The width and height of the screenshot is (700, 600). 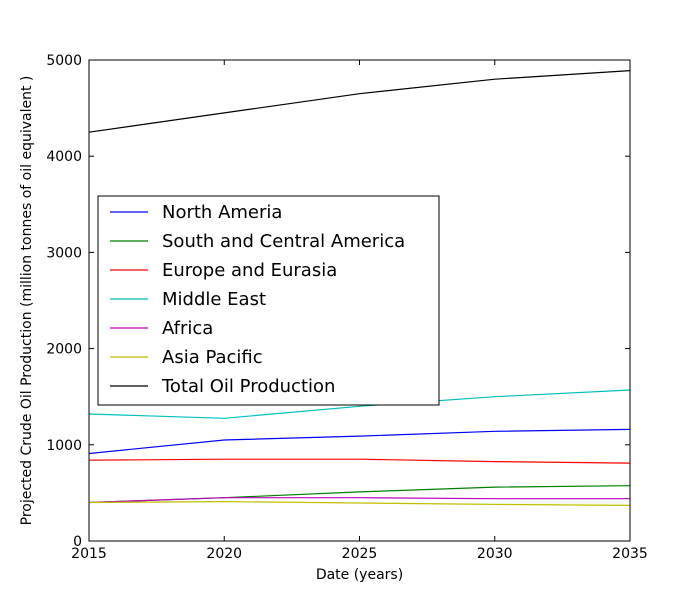 I want to click on x-tick-label: 2035, so click(x=630, y=554).